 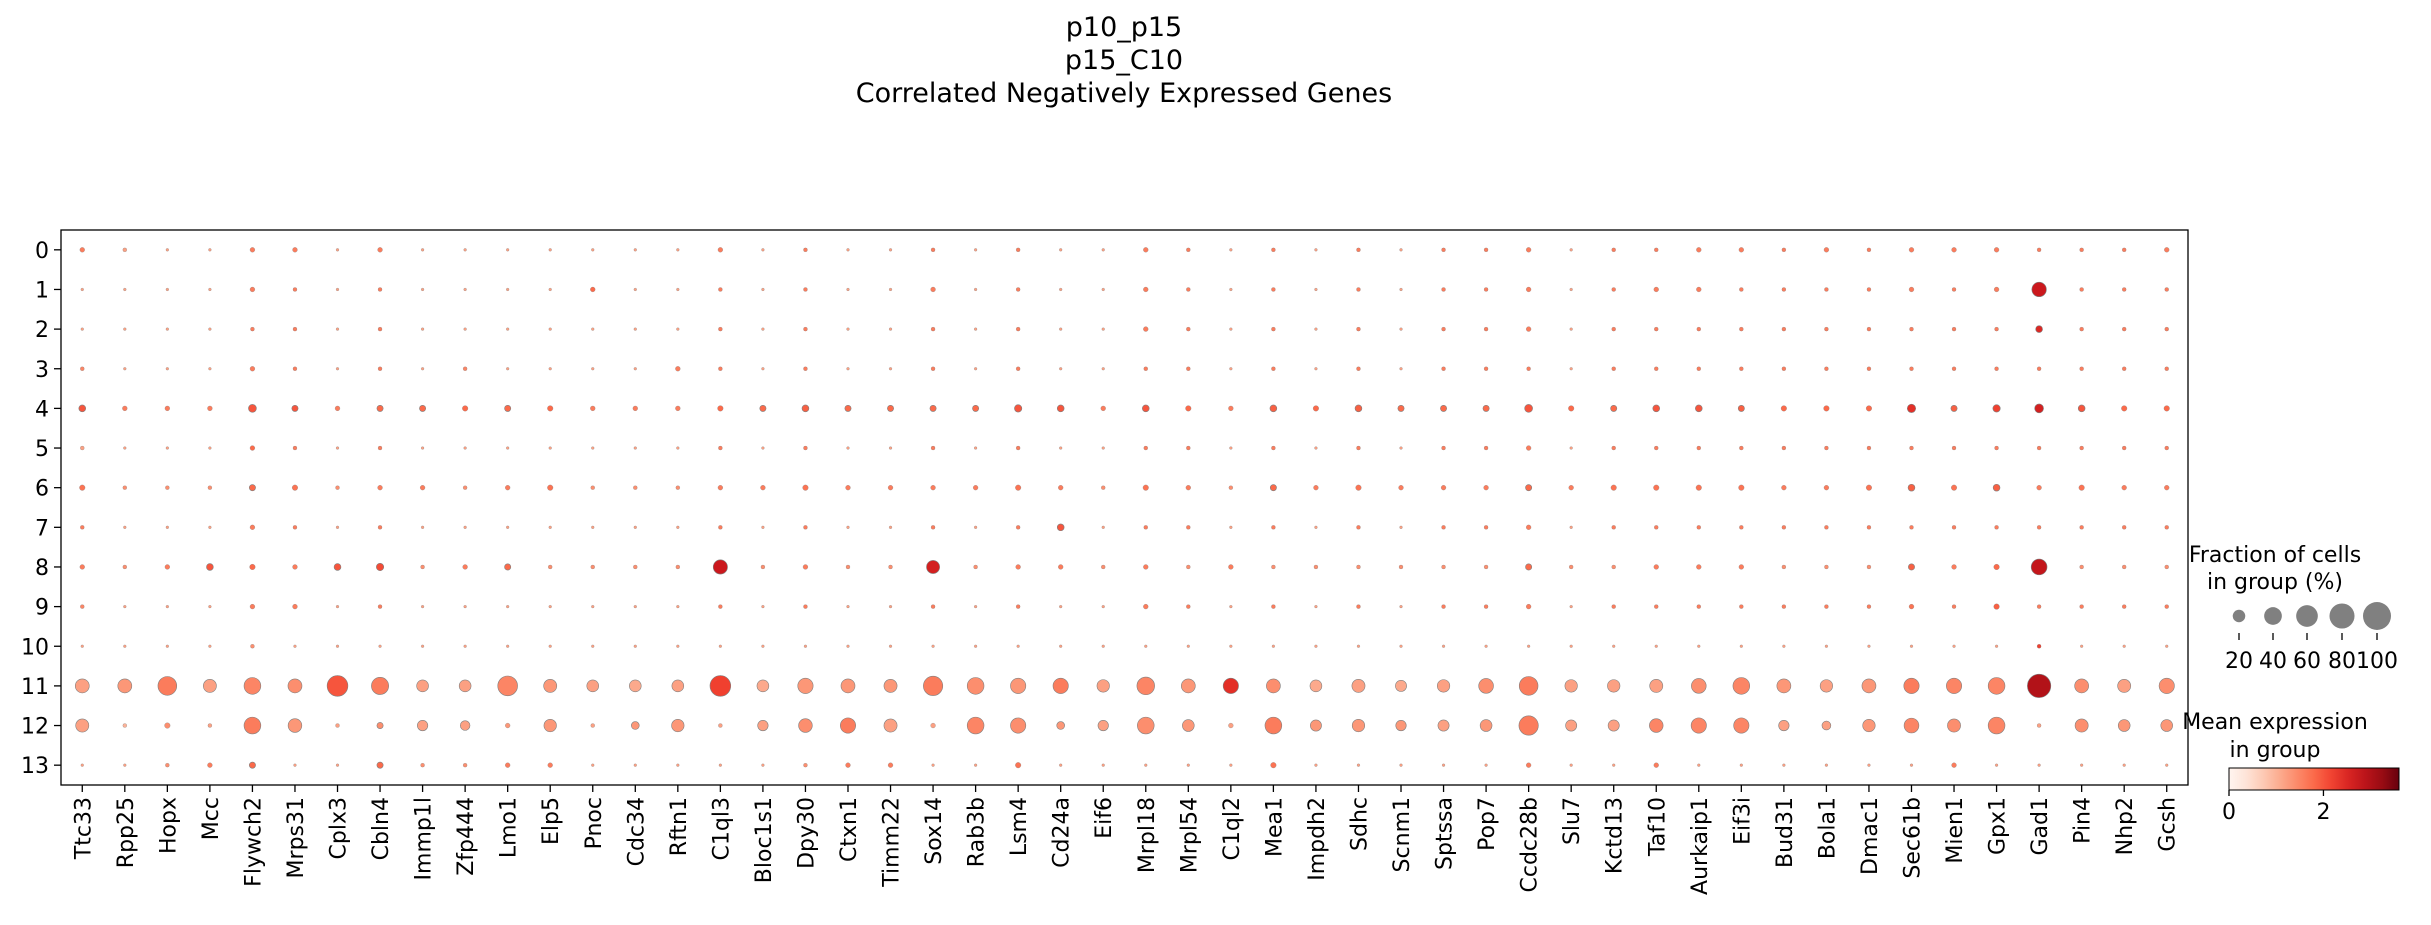 I want to click on size-legend-title-line-2: in group (%), so click(x=2275, y=582).